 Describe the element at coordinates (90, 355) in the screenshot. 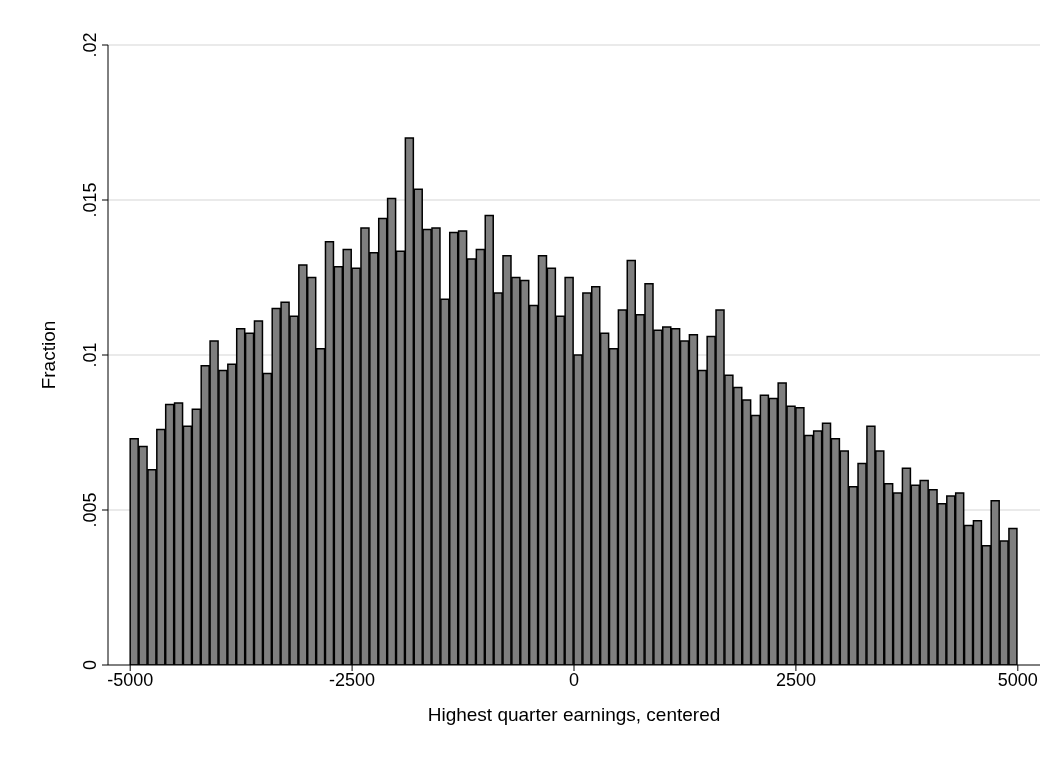

I see `y-tick-label: .01` at that location.